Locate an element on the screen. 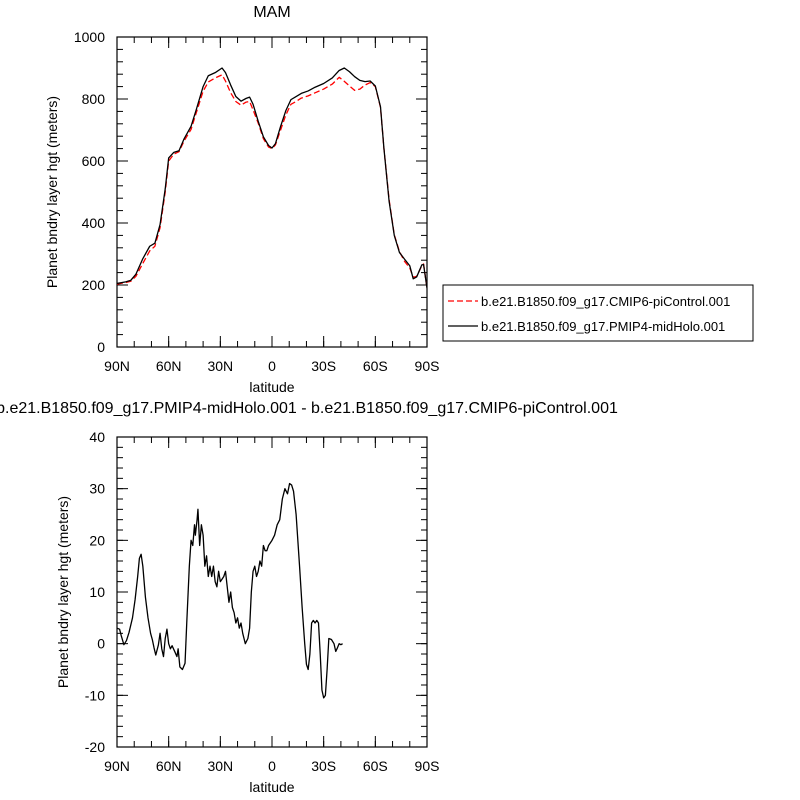 This screenshot has height=800, width=800. y-tick-label: 30 is located at coordinates (97, 489).